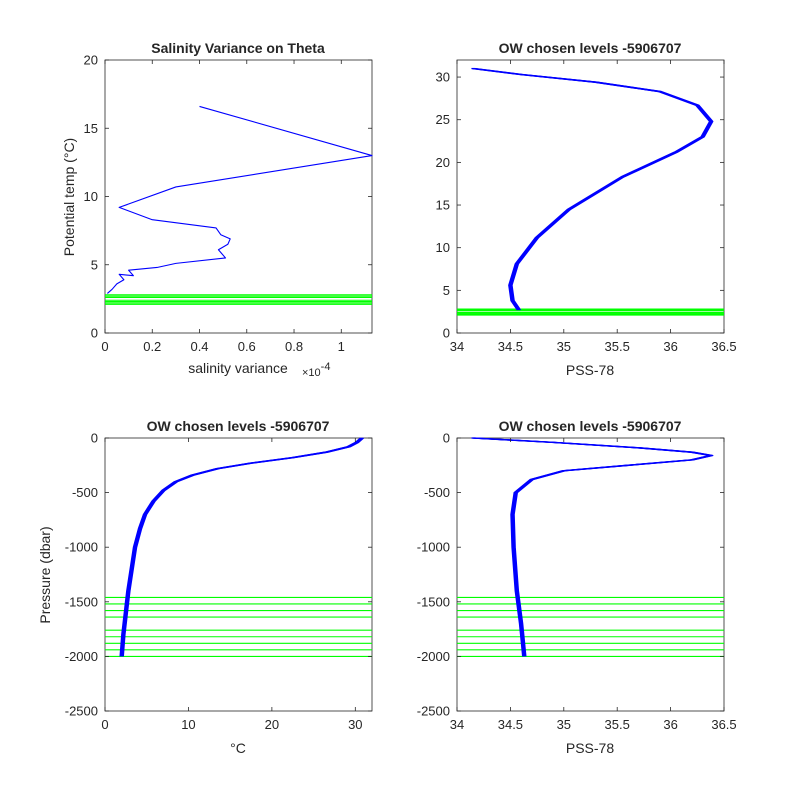  I want to click on x-tick-label: 0.6, so click(247, 346).